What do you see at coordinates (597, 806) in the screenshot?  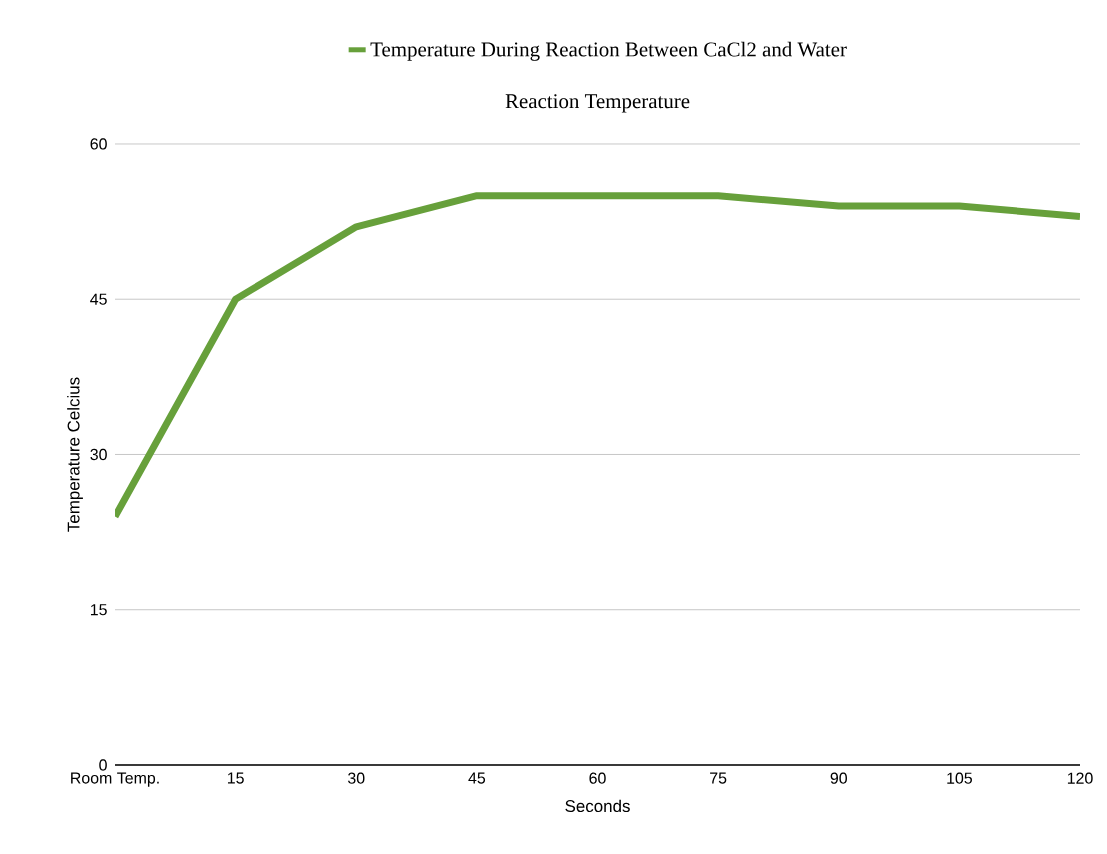 I see `x-axis-title: Seconds` at bounding box center [597, 806].